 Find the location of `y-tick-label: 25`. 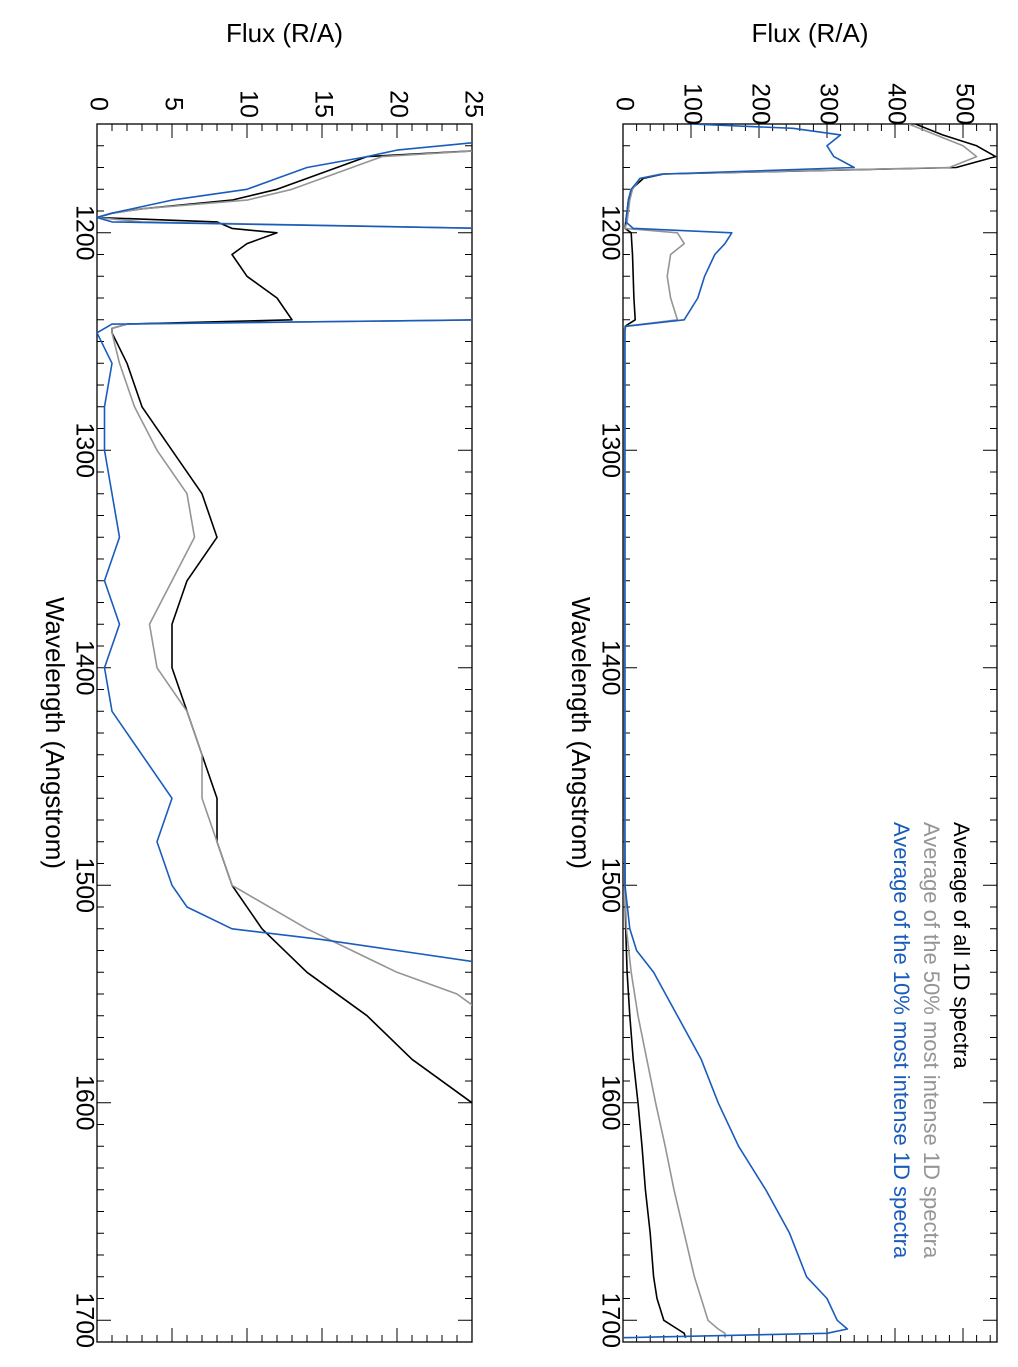

y-tick-label: 25 is located at coordinates (473, 104).